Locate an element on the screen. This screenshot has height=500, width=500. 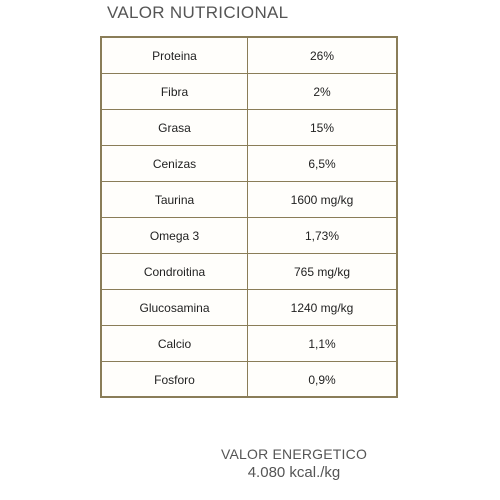
energy-value-block: VALOR ENERGETICO 4.080 kcal./kg is located at coordinates (294, 463).